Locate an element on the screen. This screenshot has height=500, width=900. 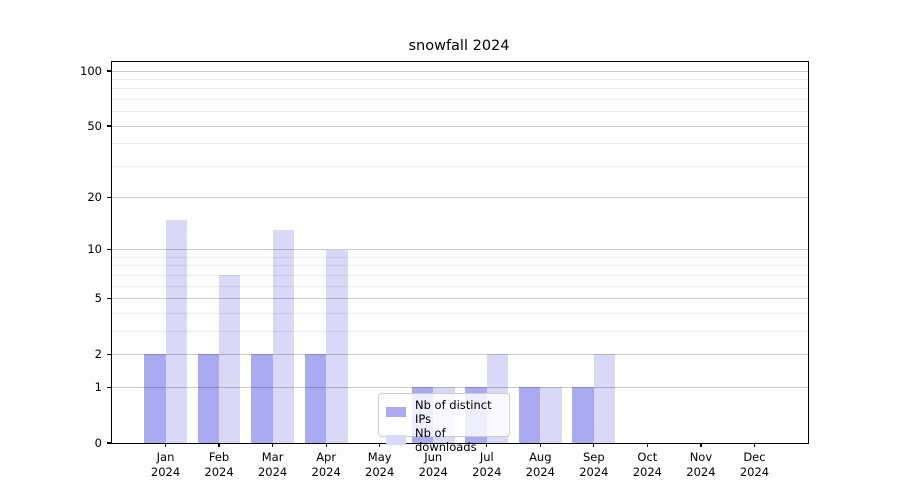
chart-title: snowfall 2024 is located at coordinates (459, 46).